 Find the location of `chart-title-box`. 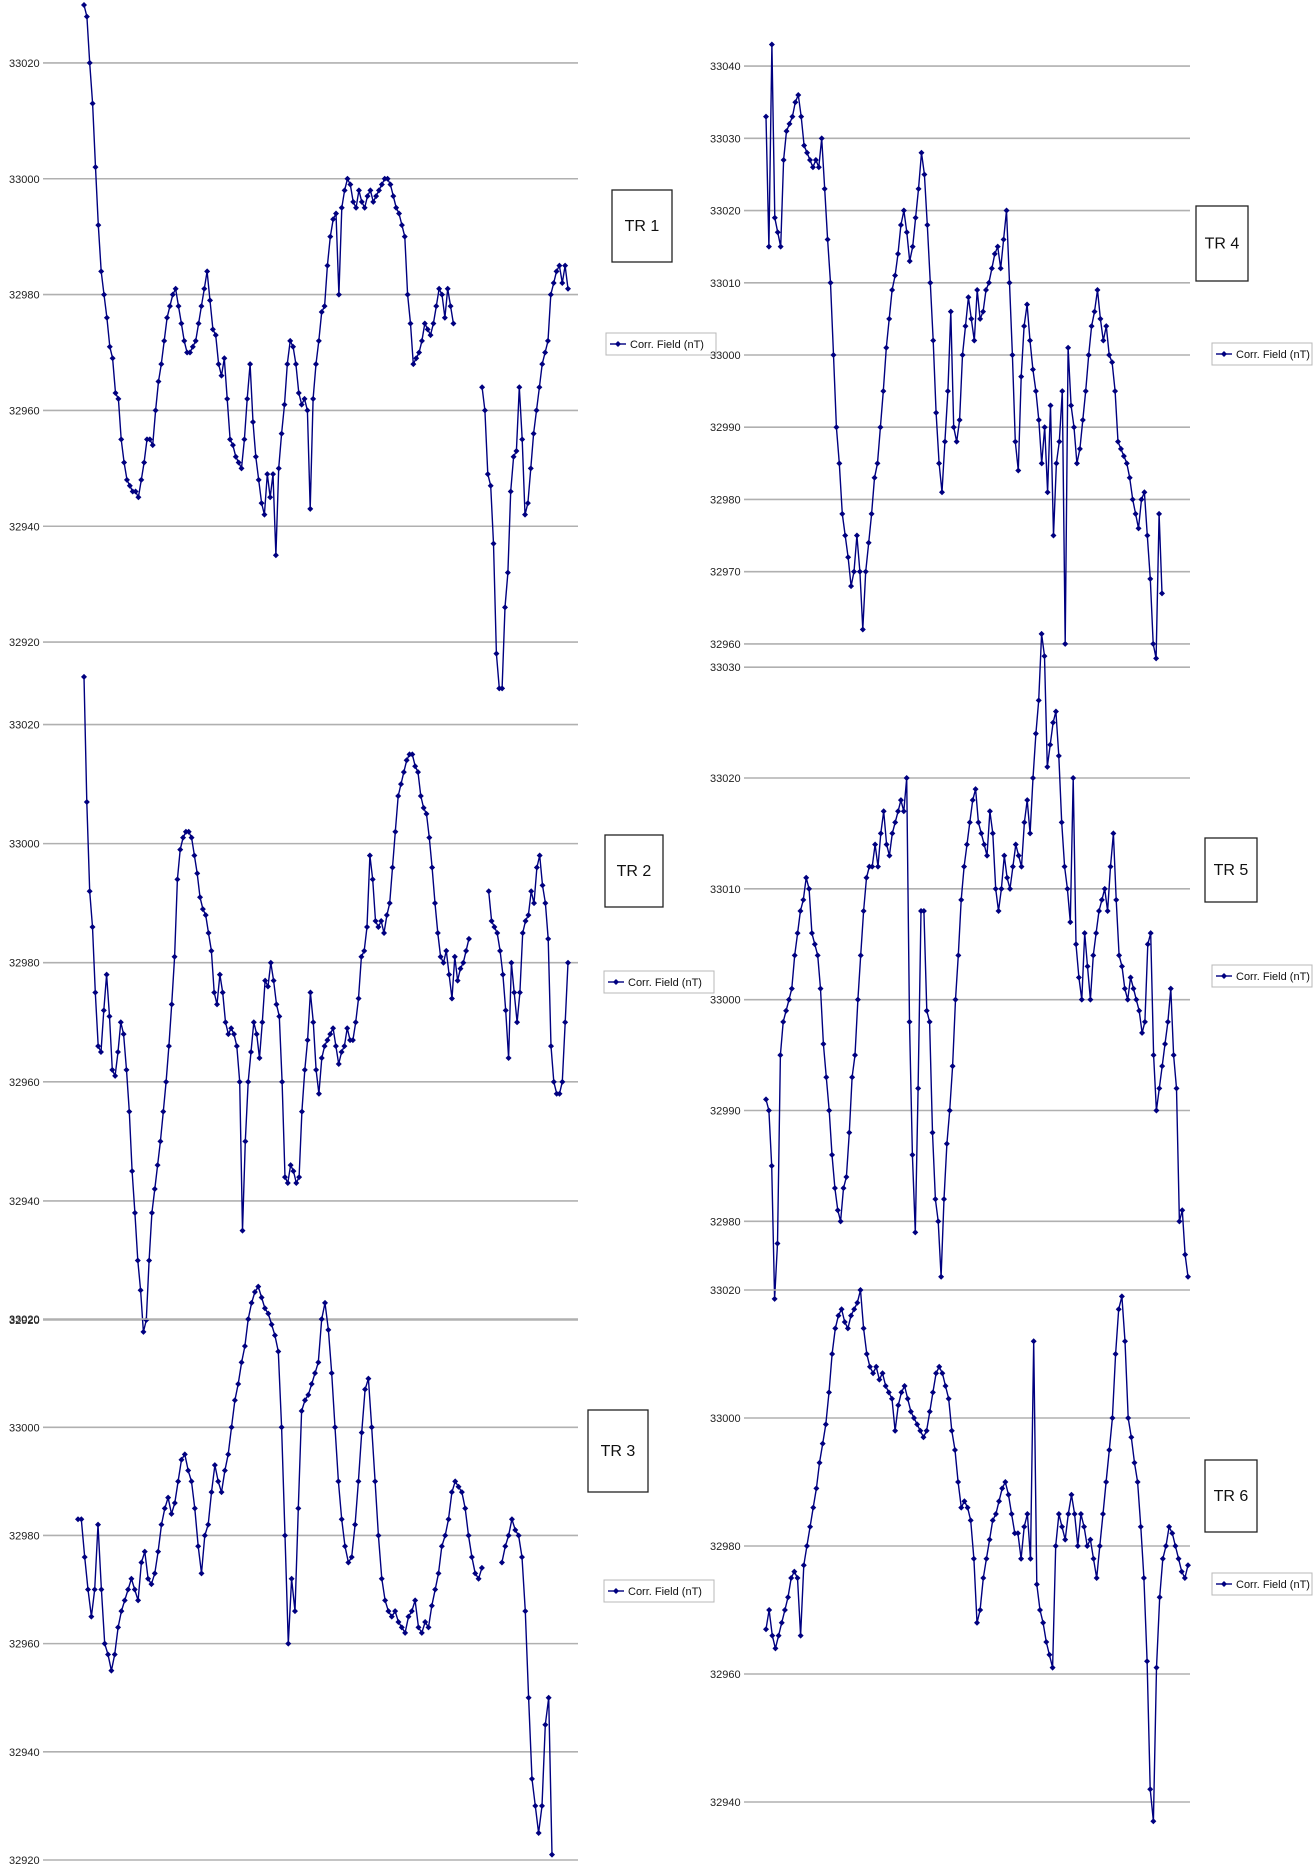

chart-title-box is located at coordinates (1231, 1496).